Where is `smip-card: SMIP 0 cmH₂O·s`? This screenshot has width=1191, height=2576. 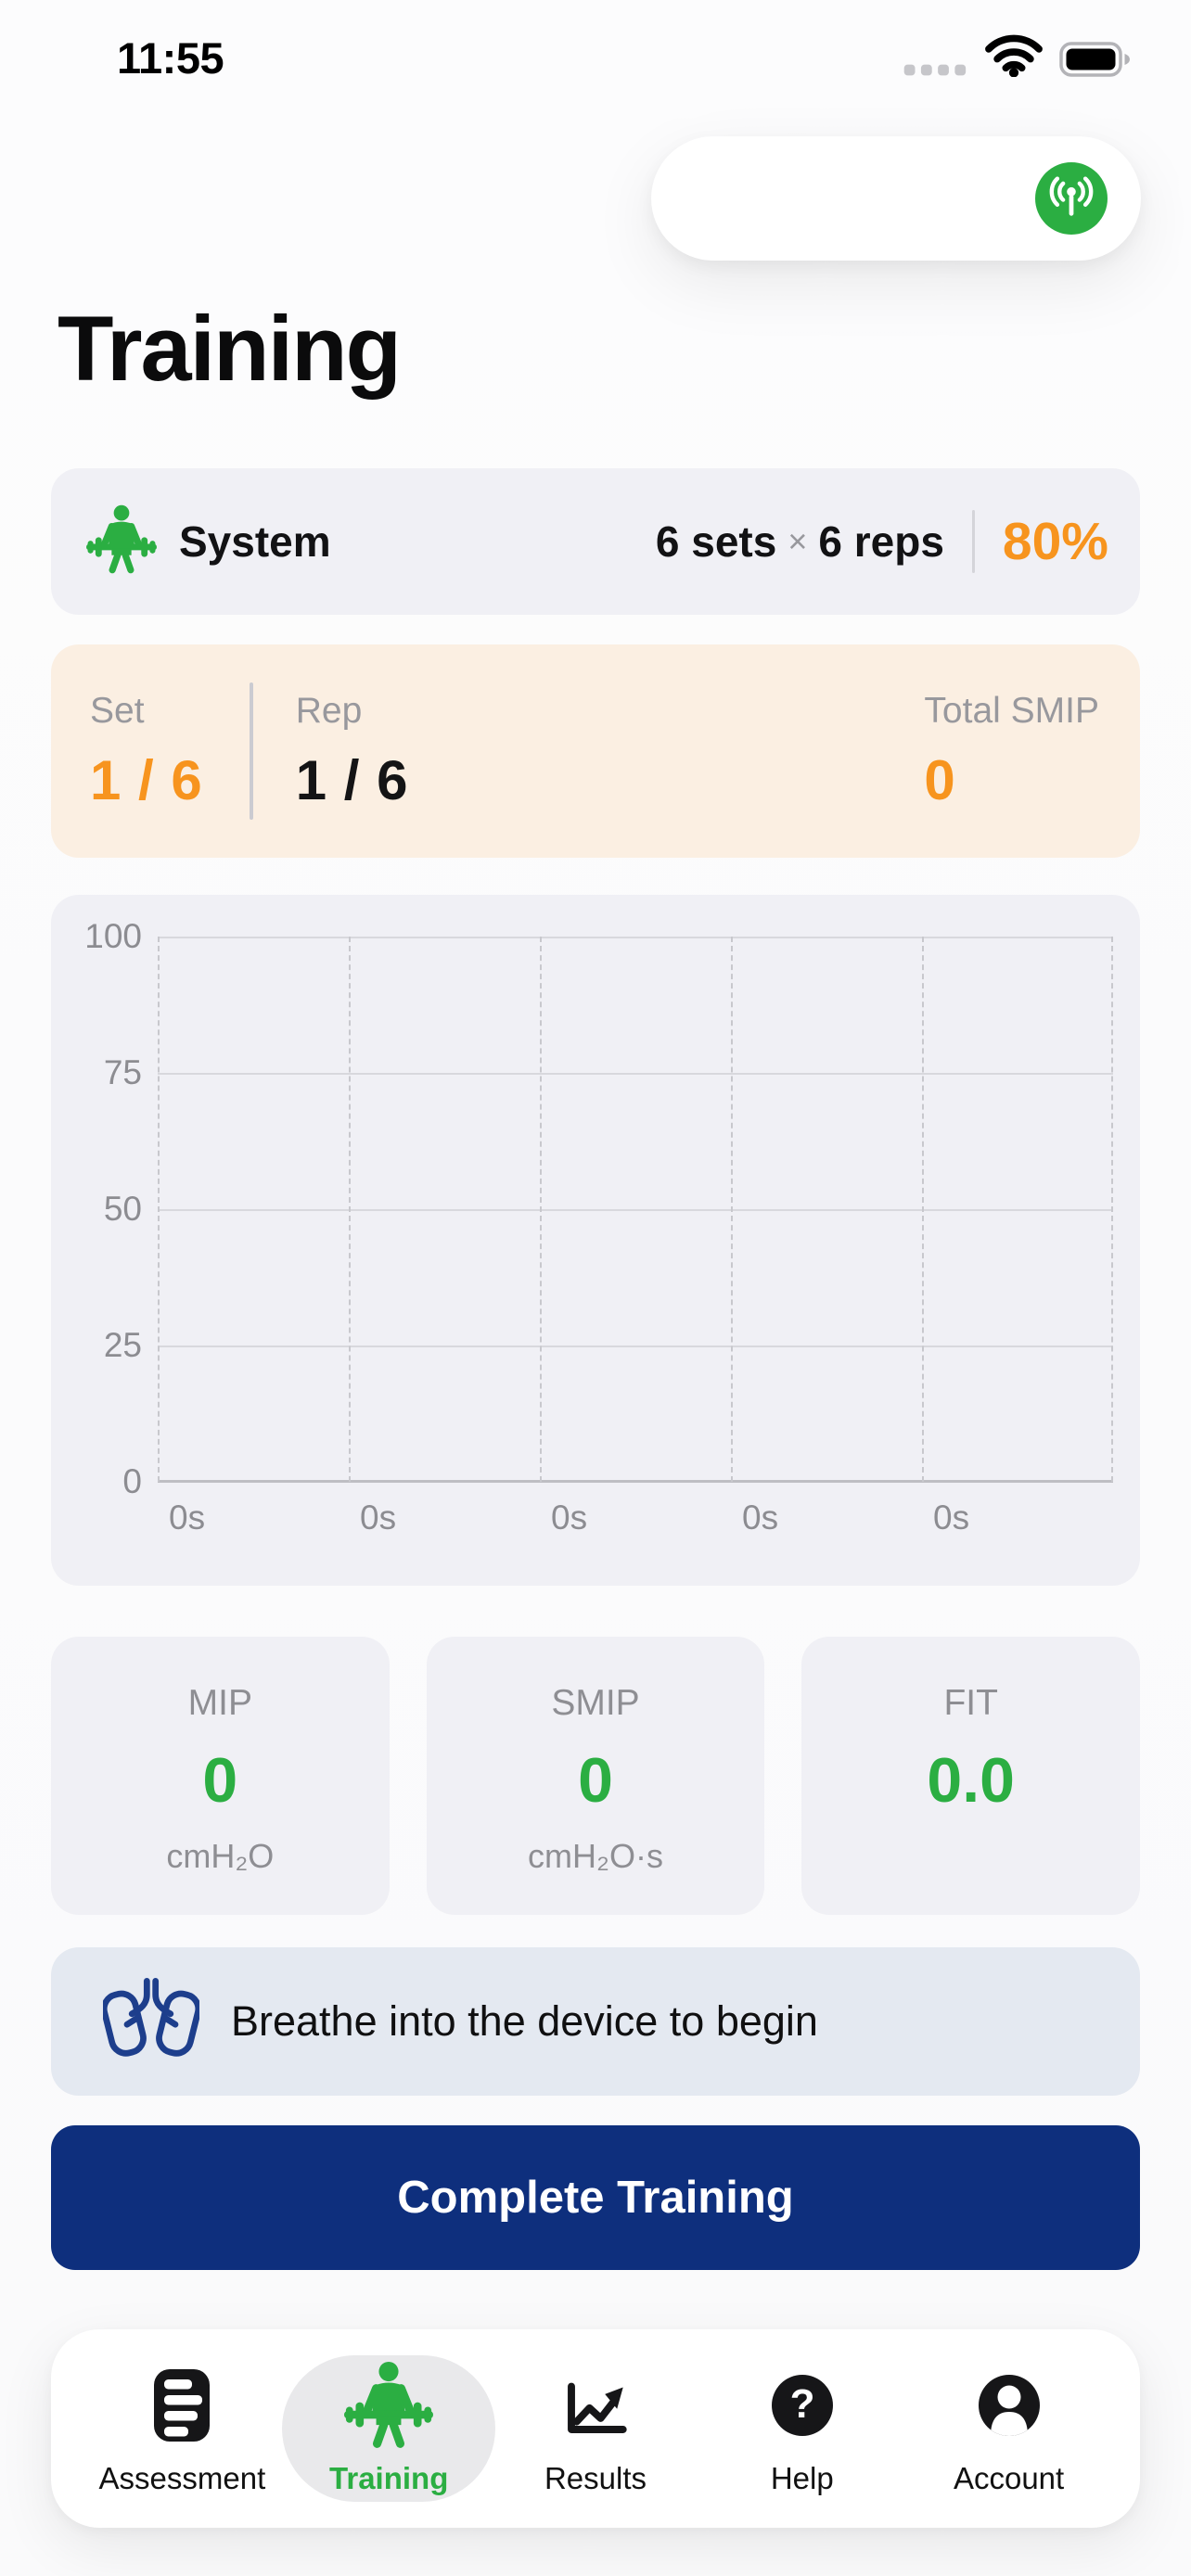
smip-card: SMIP 0 cmH₂O·s is located at coordinates (595, 1776).